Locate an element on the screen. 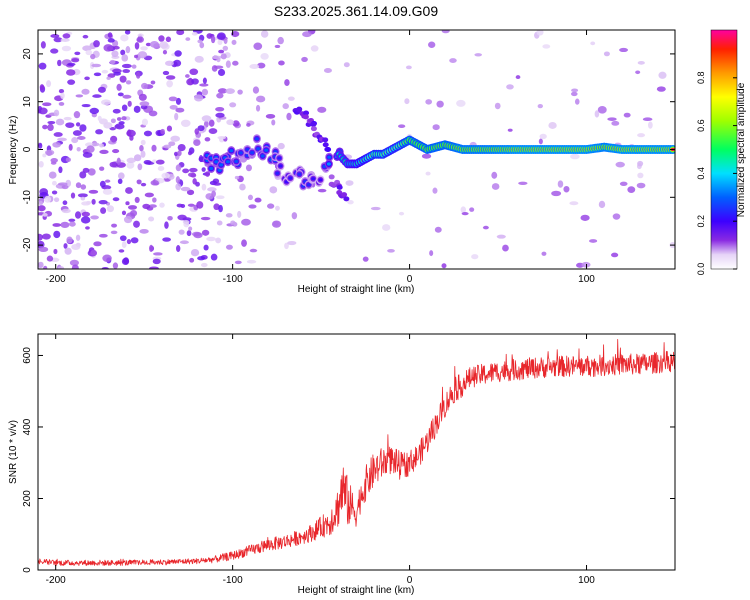 The width and height of the screenshot is (750, 600). spectrogram-x-label: Height of straight line (km) is located at coordinates (356, 289).